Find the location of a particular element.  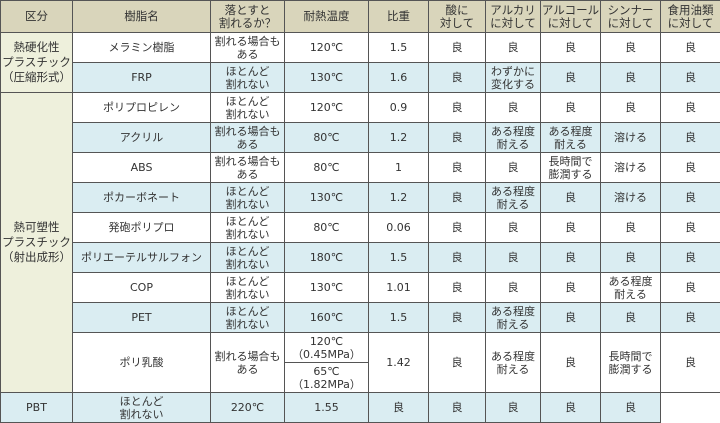

cell-heat: 180℃ is located at coordinates (327, 258).